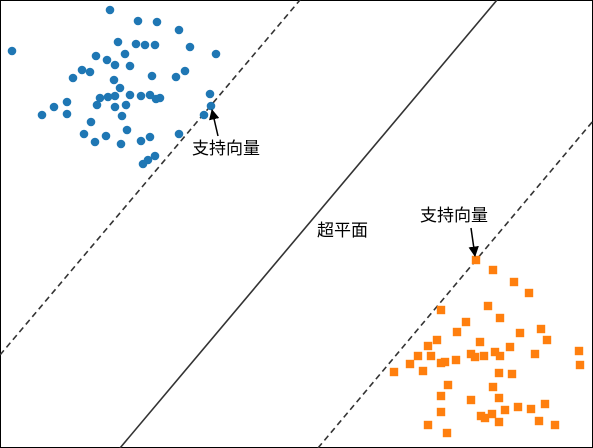 This screenshot has height=448, width=593. I want to click on support-vector-label-lower: 支持向量, so click(454, 216).